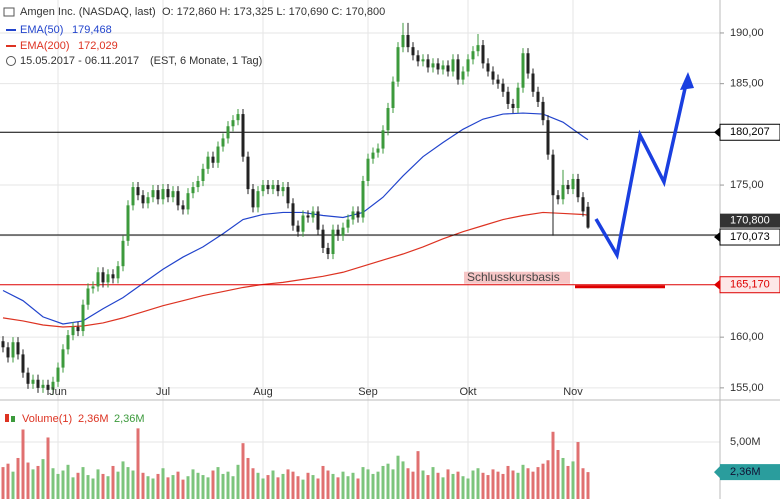 This screenshot has height=499, width=780. Describe the element at coordinates (79, 61) in the screenshot. I see `date-range: 15.05.2017 - 06.11.2017` at that location.